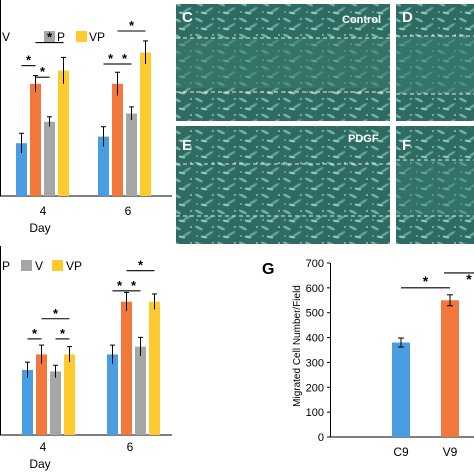 The height and width of the screenshot is (474, 474). I want to click on chart-g-bar-c9, so click(401, 389).